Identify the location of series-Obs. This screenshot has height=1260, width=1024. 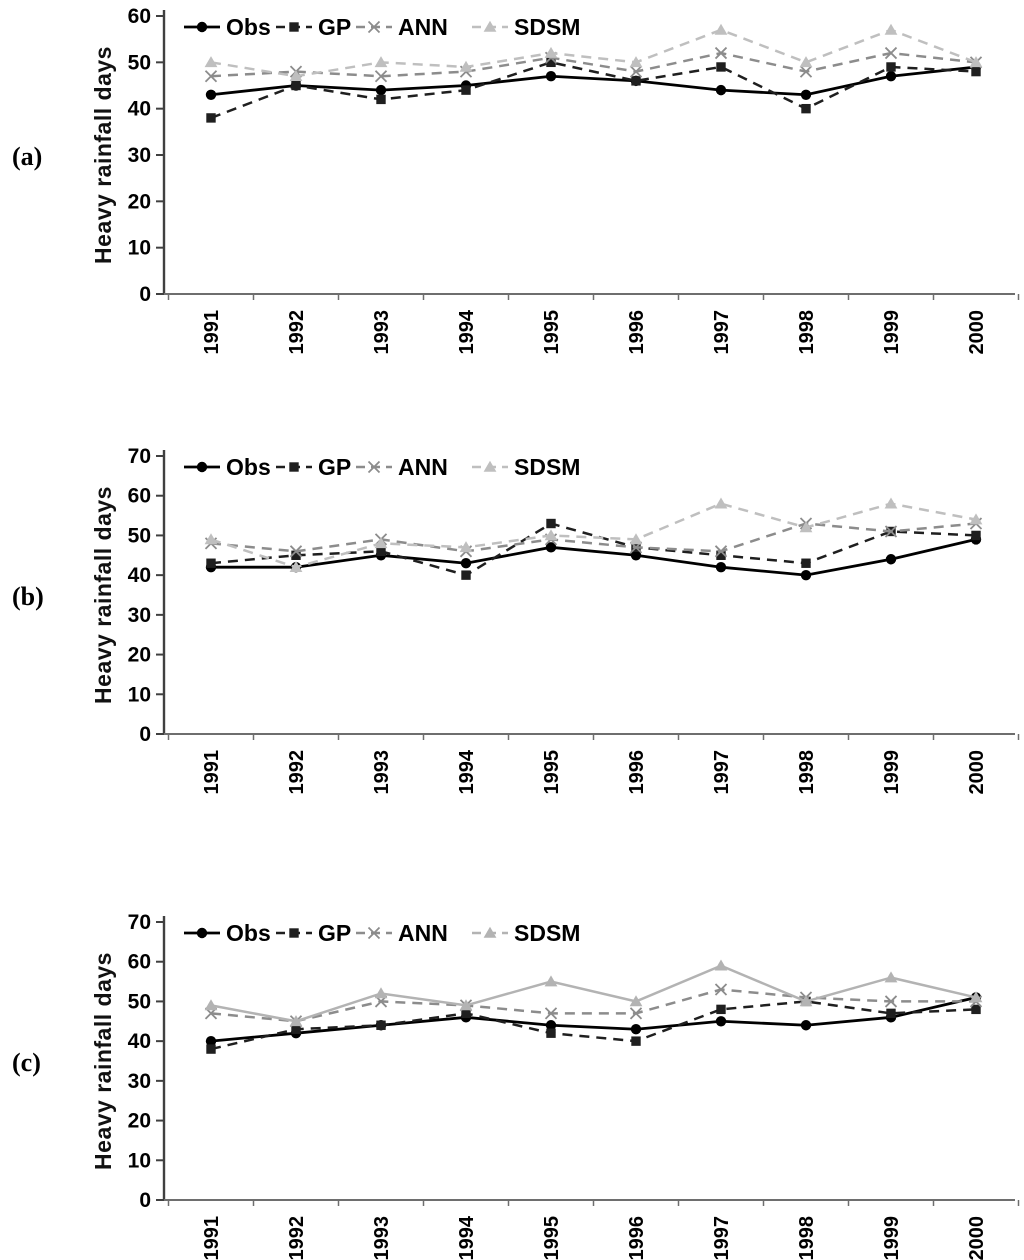
(593, 1019).